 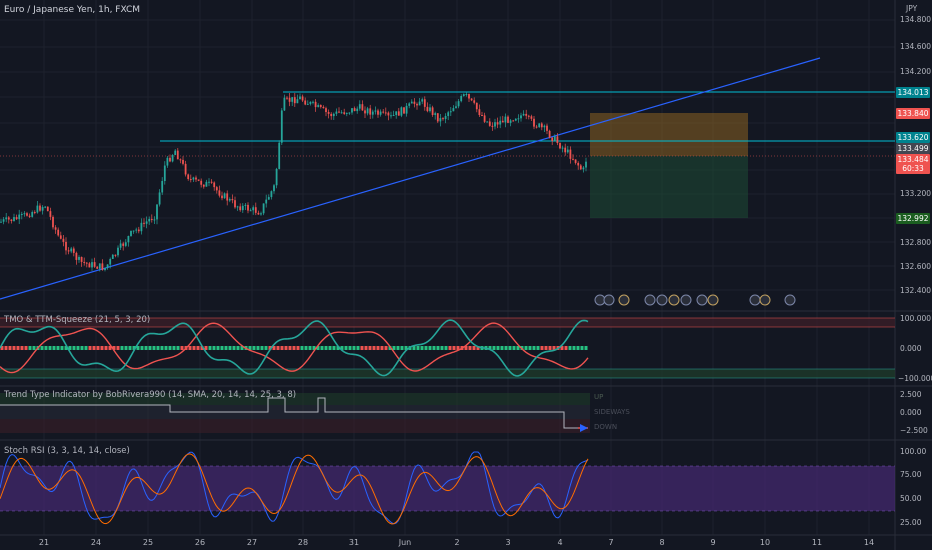 What do you see at coordinates (916, 266) in the screenshot?
I see `price-tick: 132.600` at bounding box center [916, 266].